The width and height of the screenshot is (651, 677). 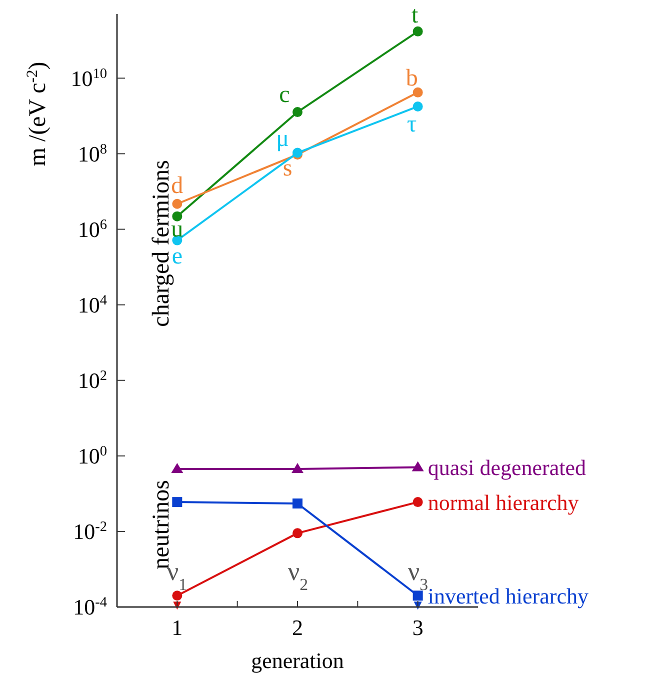 What do you see at coordinates (424, 584) in the screenshot?
I see `x-tick-label: 3` at bounding box center [424, 584].